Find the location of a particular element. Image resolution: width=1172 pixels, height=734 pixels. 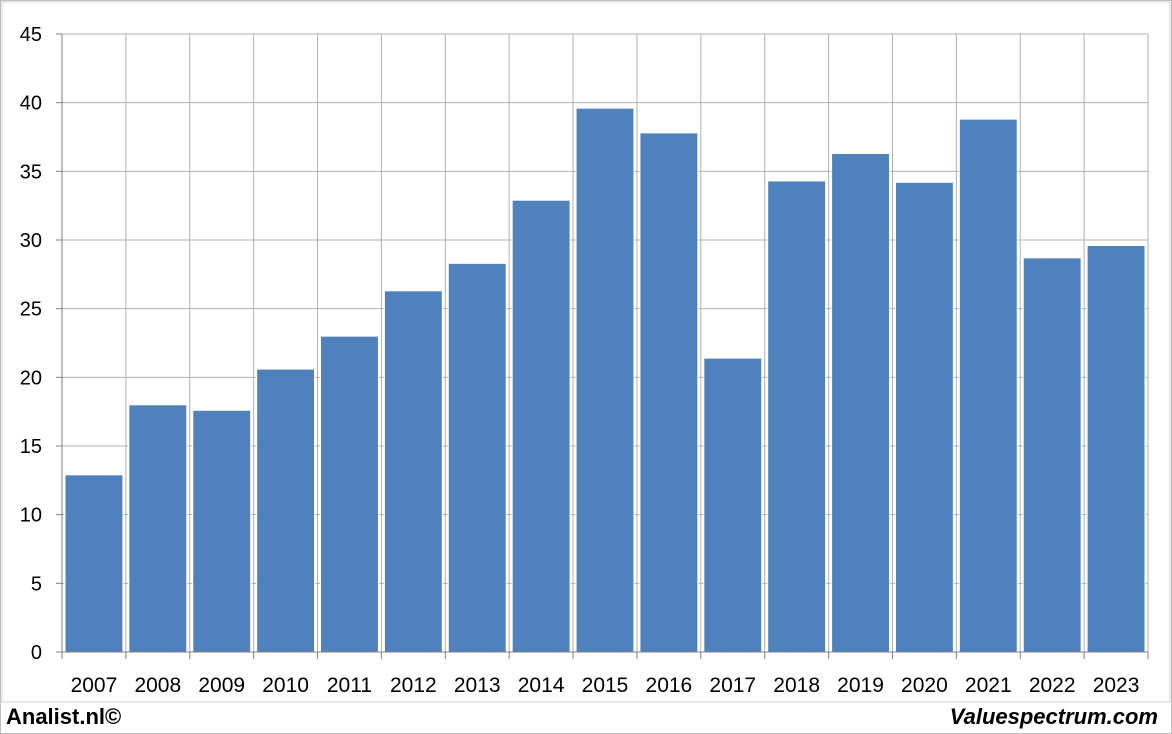

x-tick-label: 2015 is located at coordinates (605, 685).